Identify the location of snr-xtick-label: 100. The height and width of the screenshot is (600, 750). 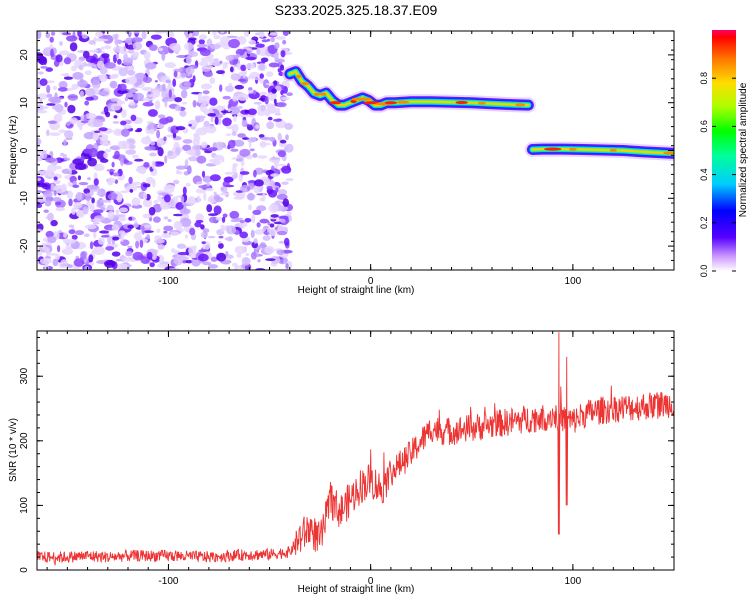
(573, 581).